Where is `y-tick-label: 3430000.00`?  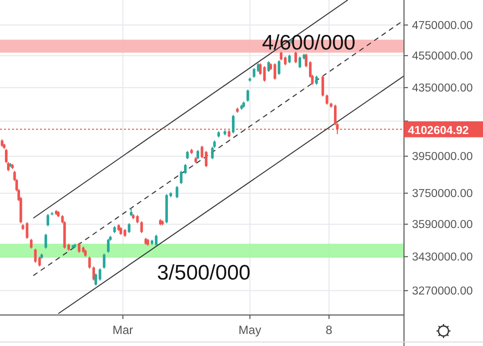
y-tick-label: 3430000.00 is located at coordinates (442, 258).